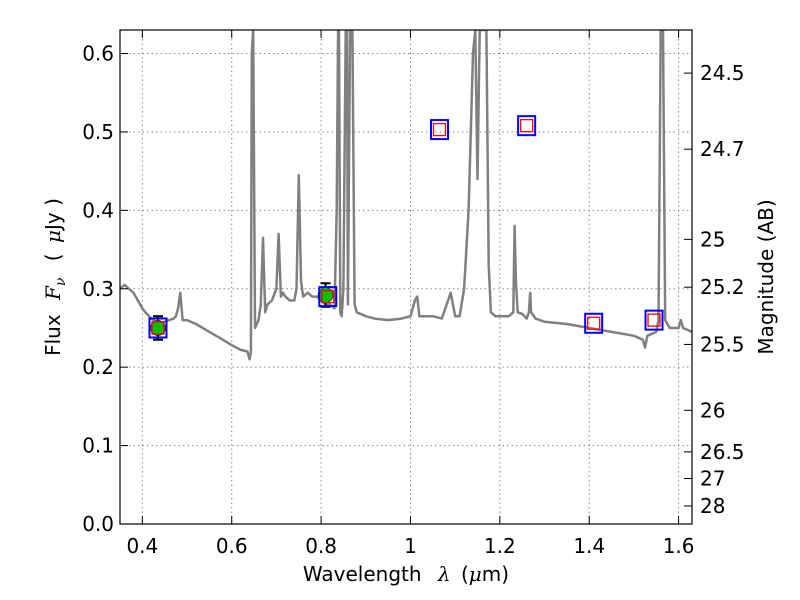  What do you see at coordinates (766, 276) in the screenshot?
I see `y2-axis-label: Magnitude (AB)` at bounding box center [766, 276].